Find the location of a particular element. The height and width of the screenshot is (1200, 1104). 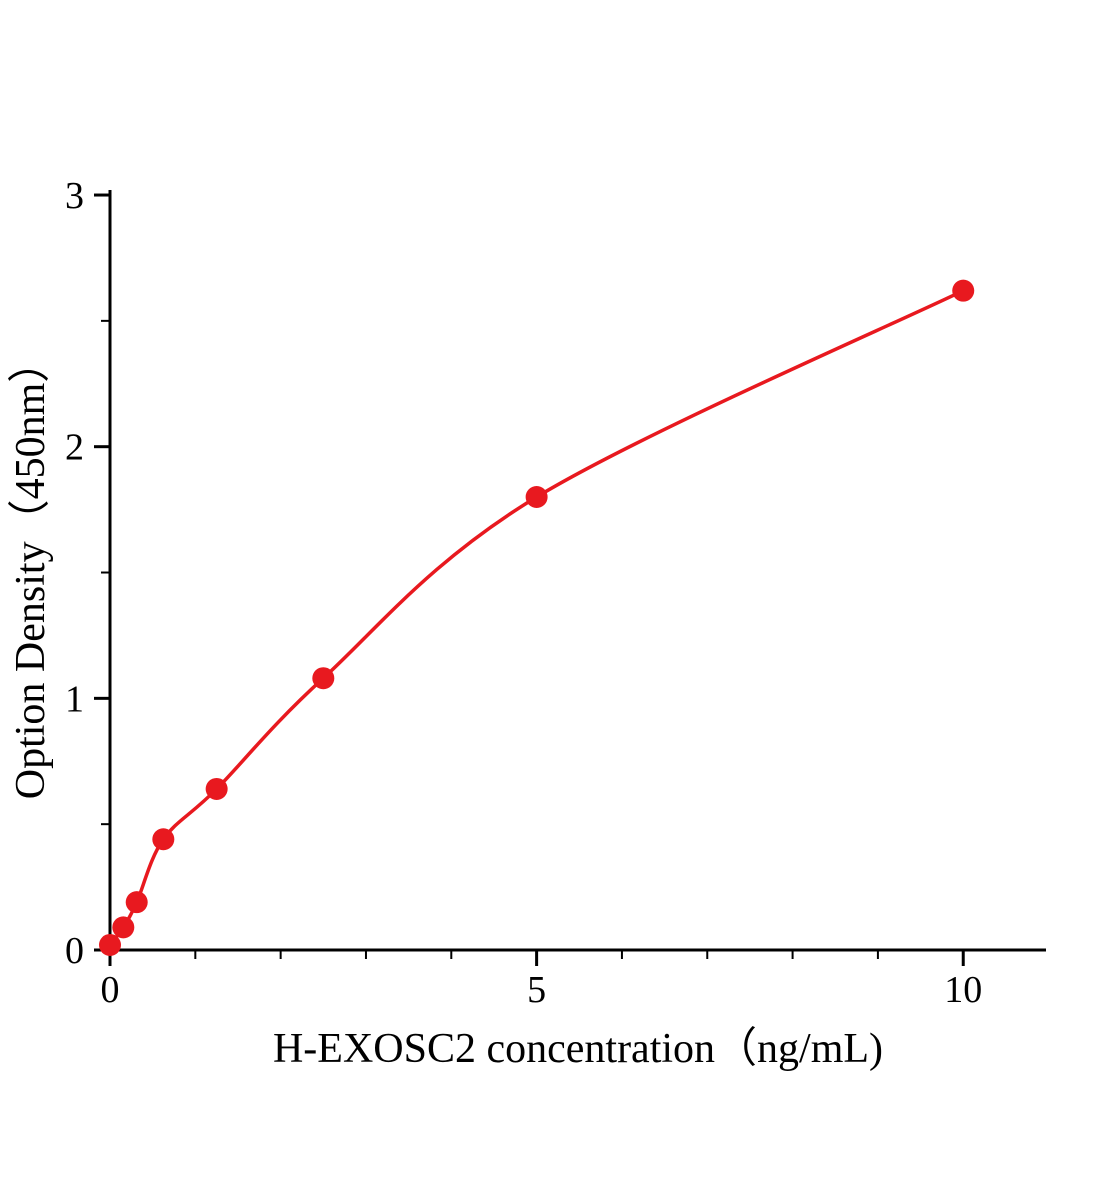

y-axis-title: Option Density（450nm） is located at coordinates (31, 570).